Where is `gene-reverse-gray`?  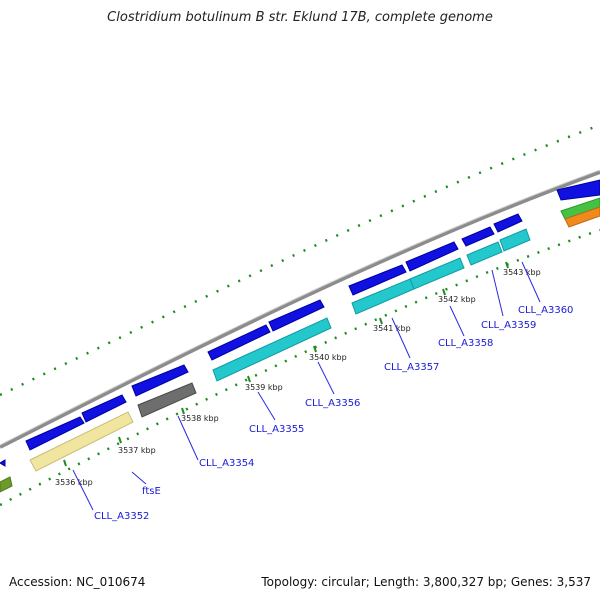
gene-reverse-gray is located at coordinates (167, 400).